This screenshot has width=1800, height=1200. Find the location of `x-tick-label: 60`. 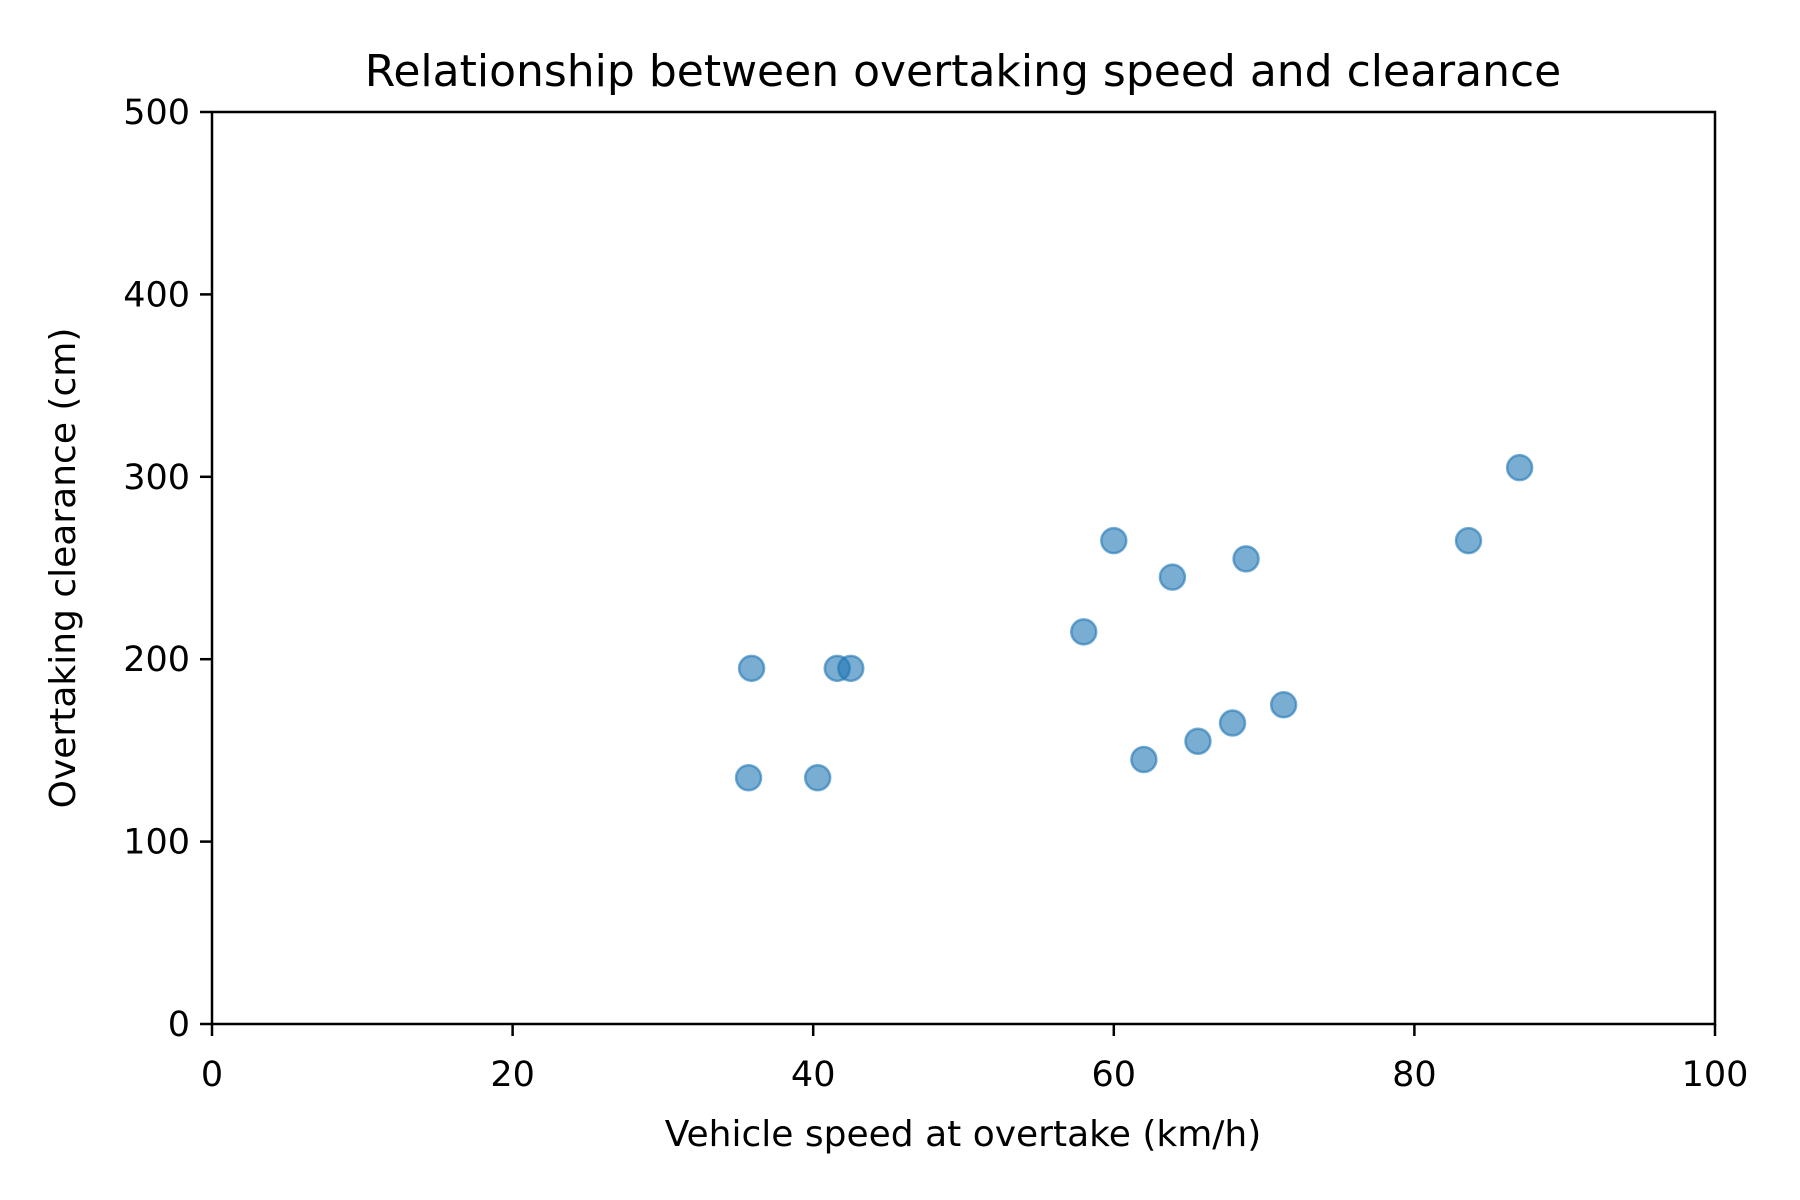

x-tick-label: 60 is located at coordinates (1114, 1075).